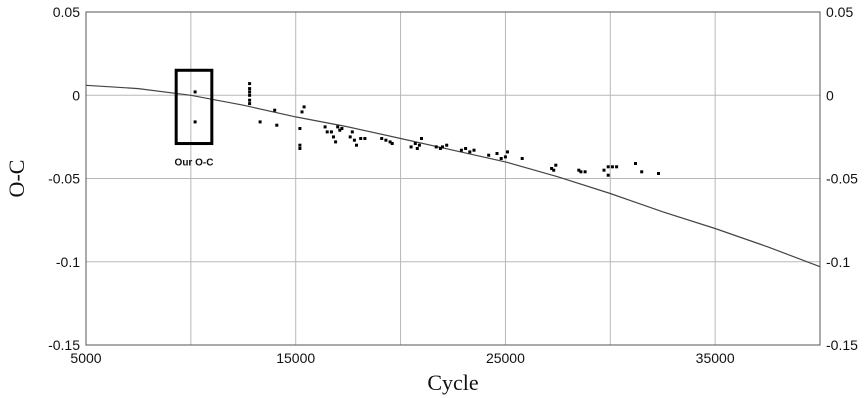 Image resolution: width=868 pixels, height=398 pixels. I want to click on x-tick-label: 35000, so click(715, 358).